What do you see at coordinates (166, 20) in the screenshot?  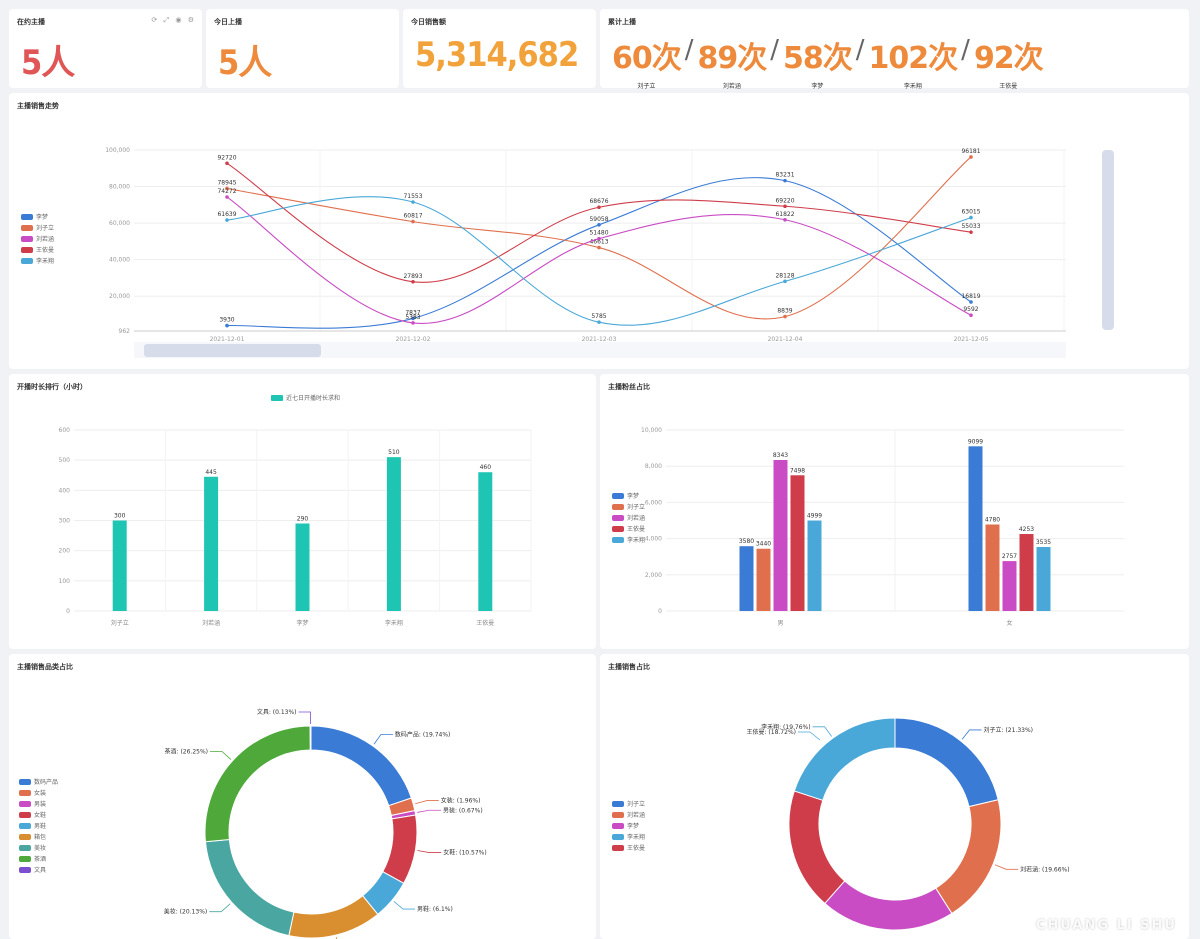 I see `expand-icon: ⤢` at bounding box center [166, 20].